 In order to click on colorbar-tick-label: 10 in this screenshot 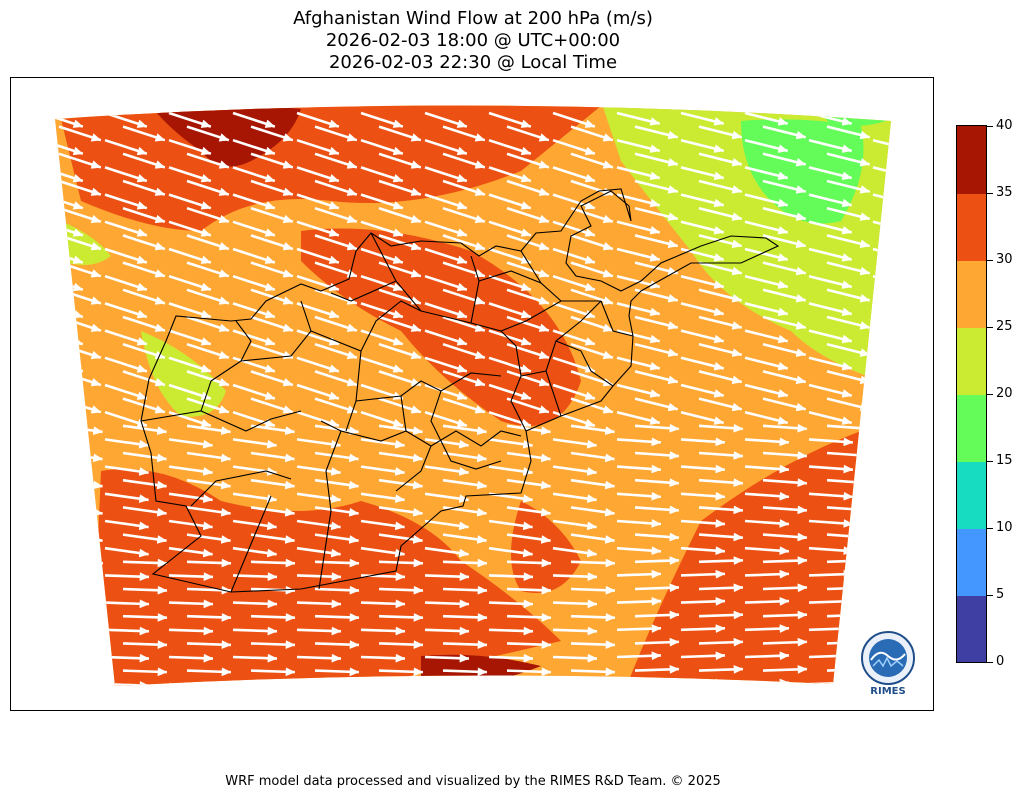, I will do `click(1004, 527)`.